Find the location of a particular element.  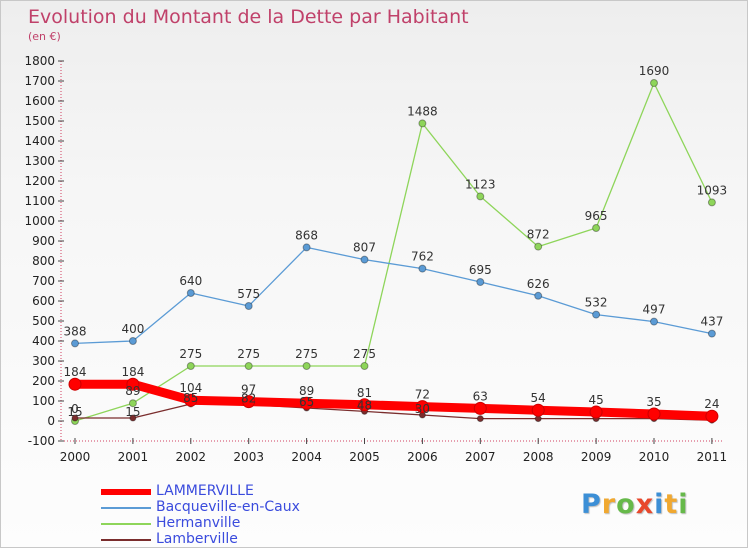

data-label-bacqueville-en-caux-2008: 626 is located at coordinates (538, 284).